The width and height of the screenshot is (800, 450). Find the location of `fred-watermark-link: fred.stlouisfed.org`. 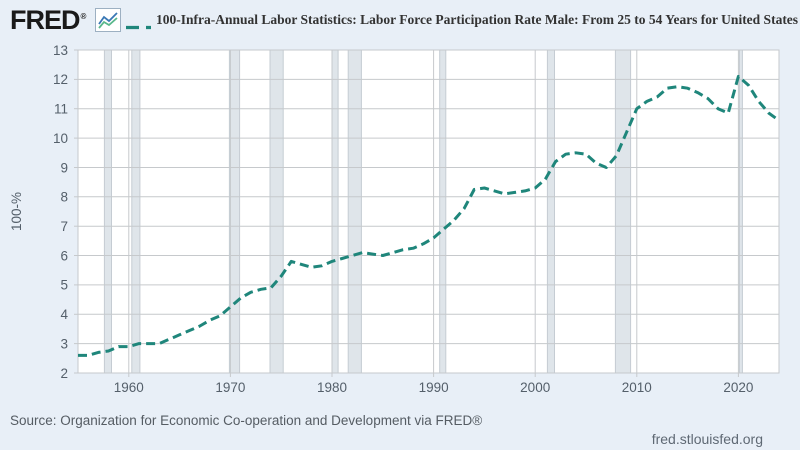

fred-watermark-link: fred.stlouisfed.org is located at coordinates (707, 439).